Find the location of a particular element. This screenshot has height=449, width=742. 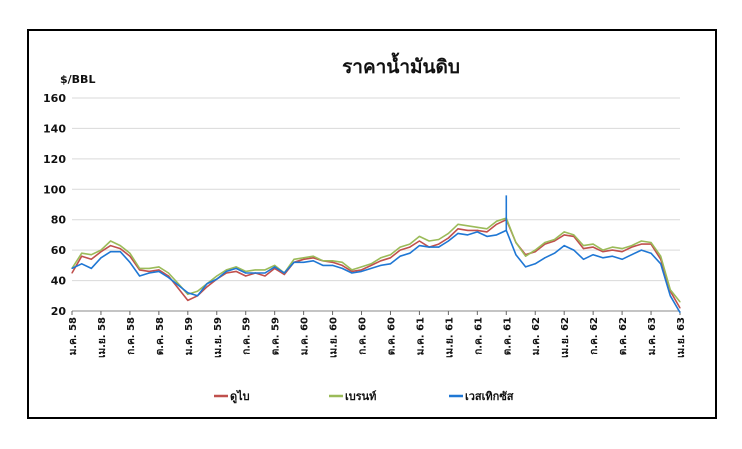

x-tick-label: ก.ค. 61 is located at coordinates (478, 336).